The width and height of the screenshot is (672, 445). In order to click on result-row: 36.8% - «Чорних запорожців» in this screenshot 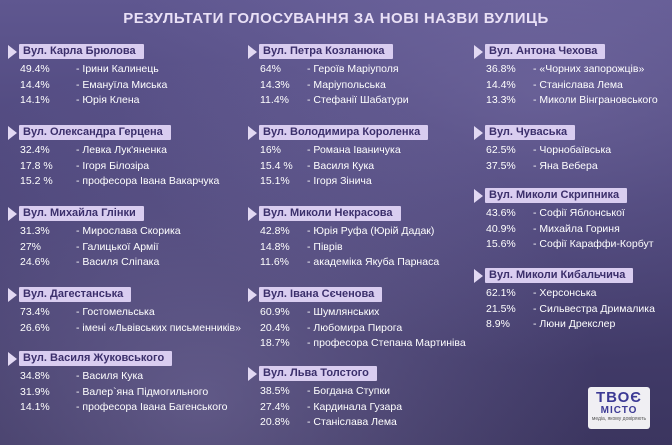, I will do `click(571, 70)`.